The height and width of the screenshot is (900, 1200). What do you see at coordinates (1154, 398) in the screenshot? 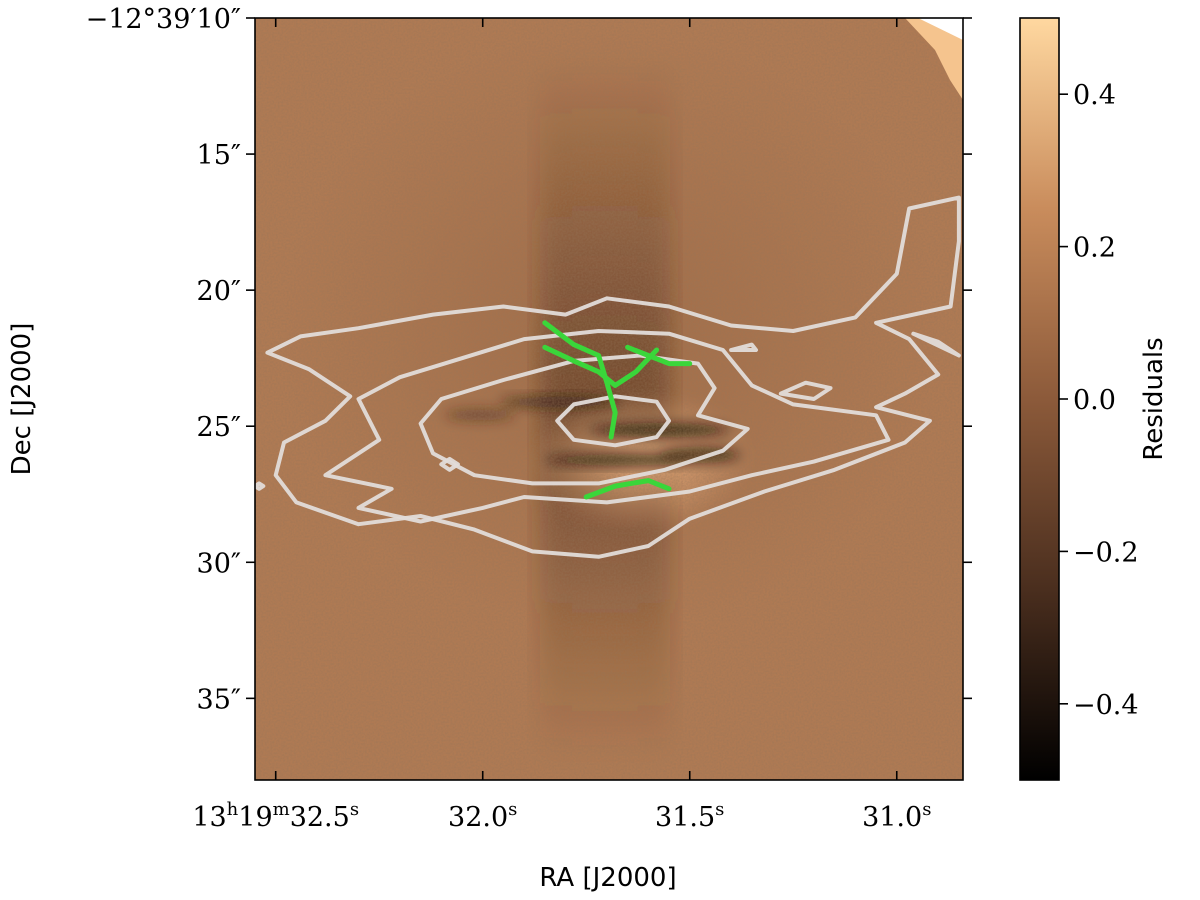
I see `colorbar-label: Residuals` at bounding box center [1154, 398].